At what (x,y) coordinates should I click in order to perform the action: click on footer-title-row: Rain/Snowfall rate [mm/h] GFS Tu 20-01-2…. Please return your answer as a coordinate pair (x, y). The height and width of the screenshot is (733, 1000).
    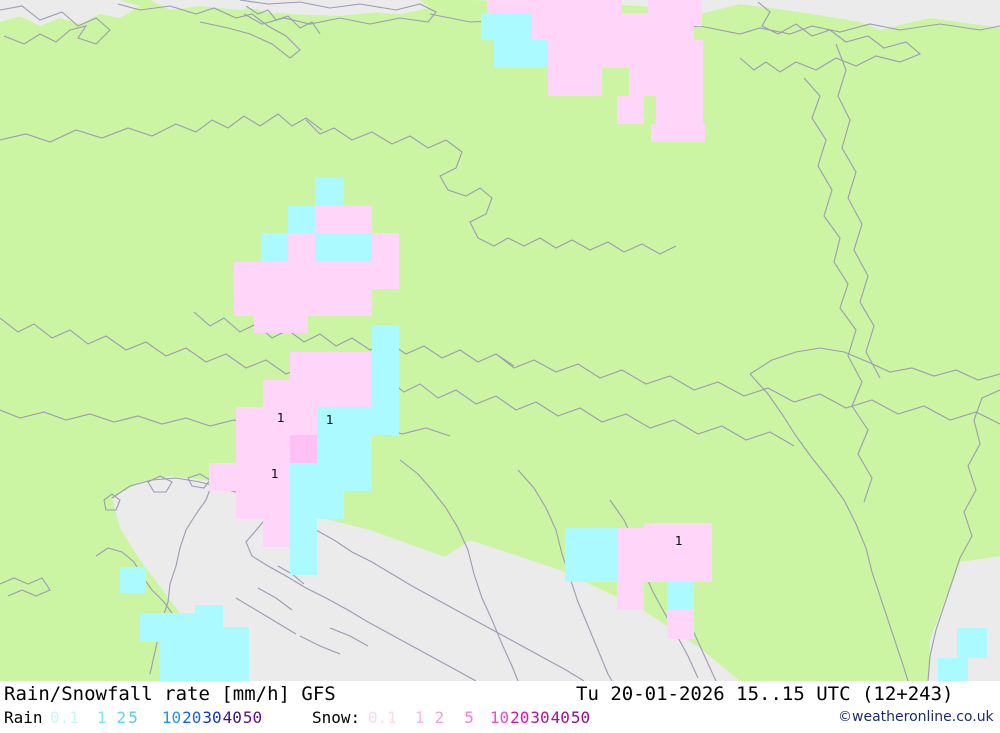
    Looking at the image, I should click on (500, 694).